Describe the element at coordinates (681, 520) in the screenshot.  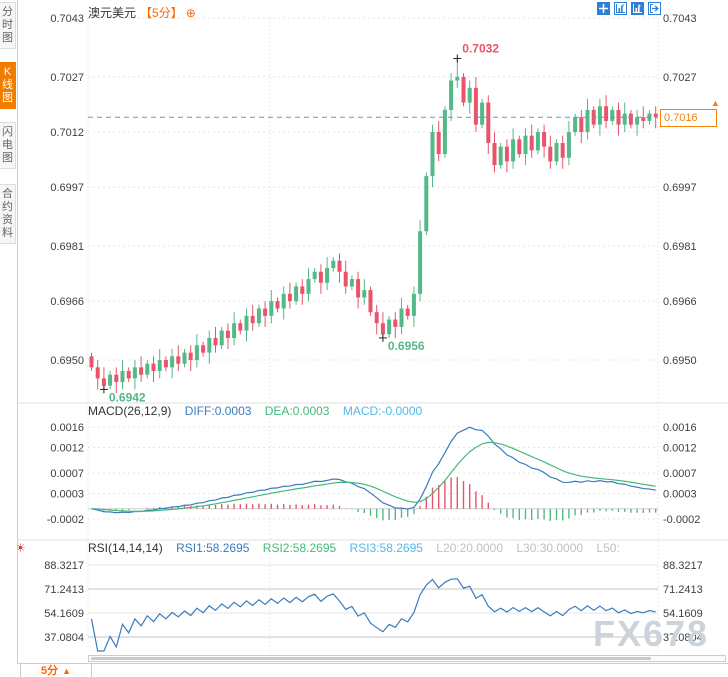
I see `macd-y-label-right: -0.0002` at that location.